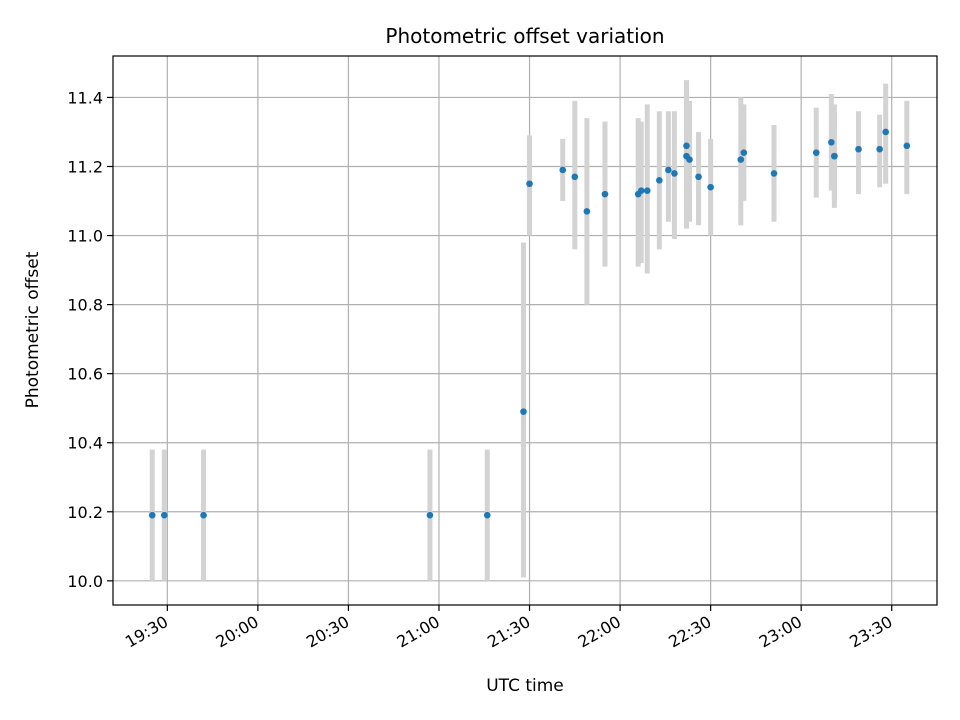 This screenshot has height=720, width=960. Describe the element at coordinates (85, 443) in the screenshot. I see `y-tick-label: 10.4` at that location.